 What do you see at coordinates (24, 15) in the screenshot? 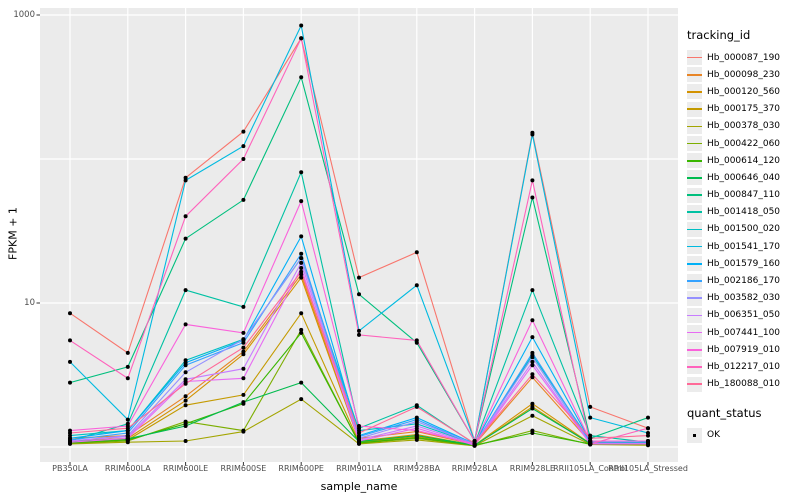
I see `y-tick-label-1000: 1000` at bounding box center [24, 15].